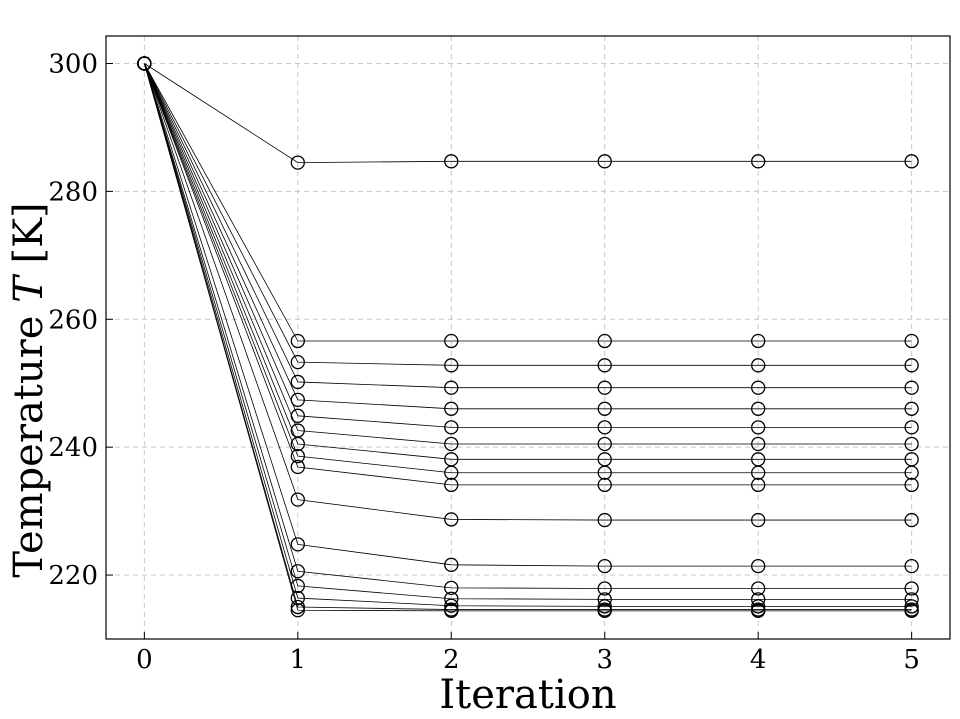 This screenshot has width=960, height=719. What do you see at coordinates (73, 576) in the screenshot?
I see `y-tick-label: 220` at bounding box center [73, 576].